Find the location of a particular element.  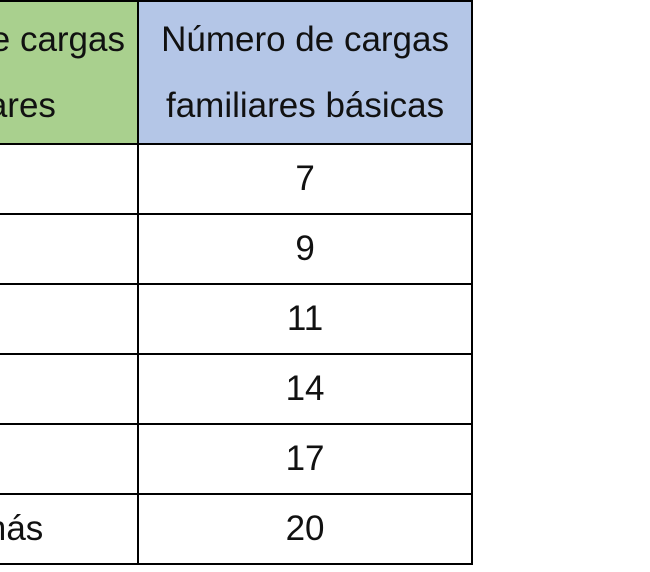

table-cell: 11 is located at coordinates (305, 319).